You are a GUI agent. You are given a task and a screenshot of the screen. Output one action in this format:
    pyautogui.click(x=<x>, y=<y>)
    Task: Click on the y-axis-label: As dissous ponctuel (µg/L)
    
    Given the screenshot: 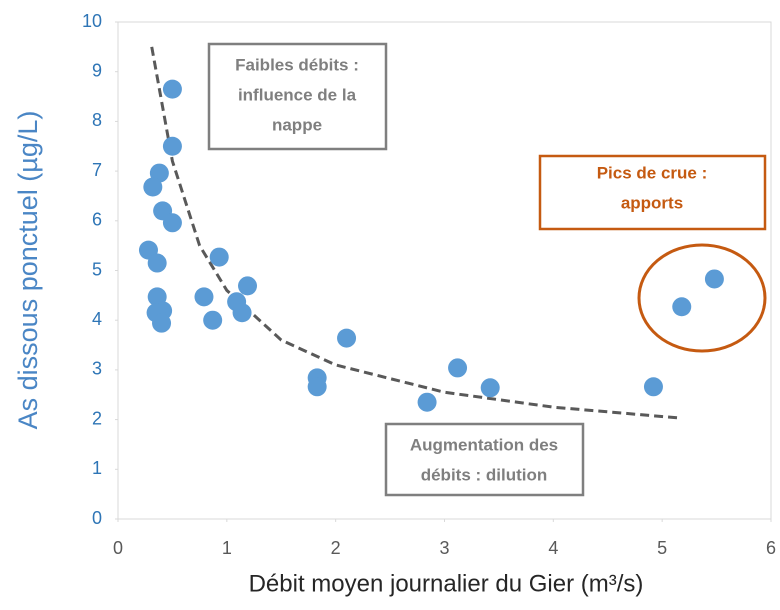 What is the action you would take?
    pyautogui.click(x=28, y=270)
    